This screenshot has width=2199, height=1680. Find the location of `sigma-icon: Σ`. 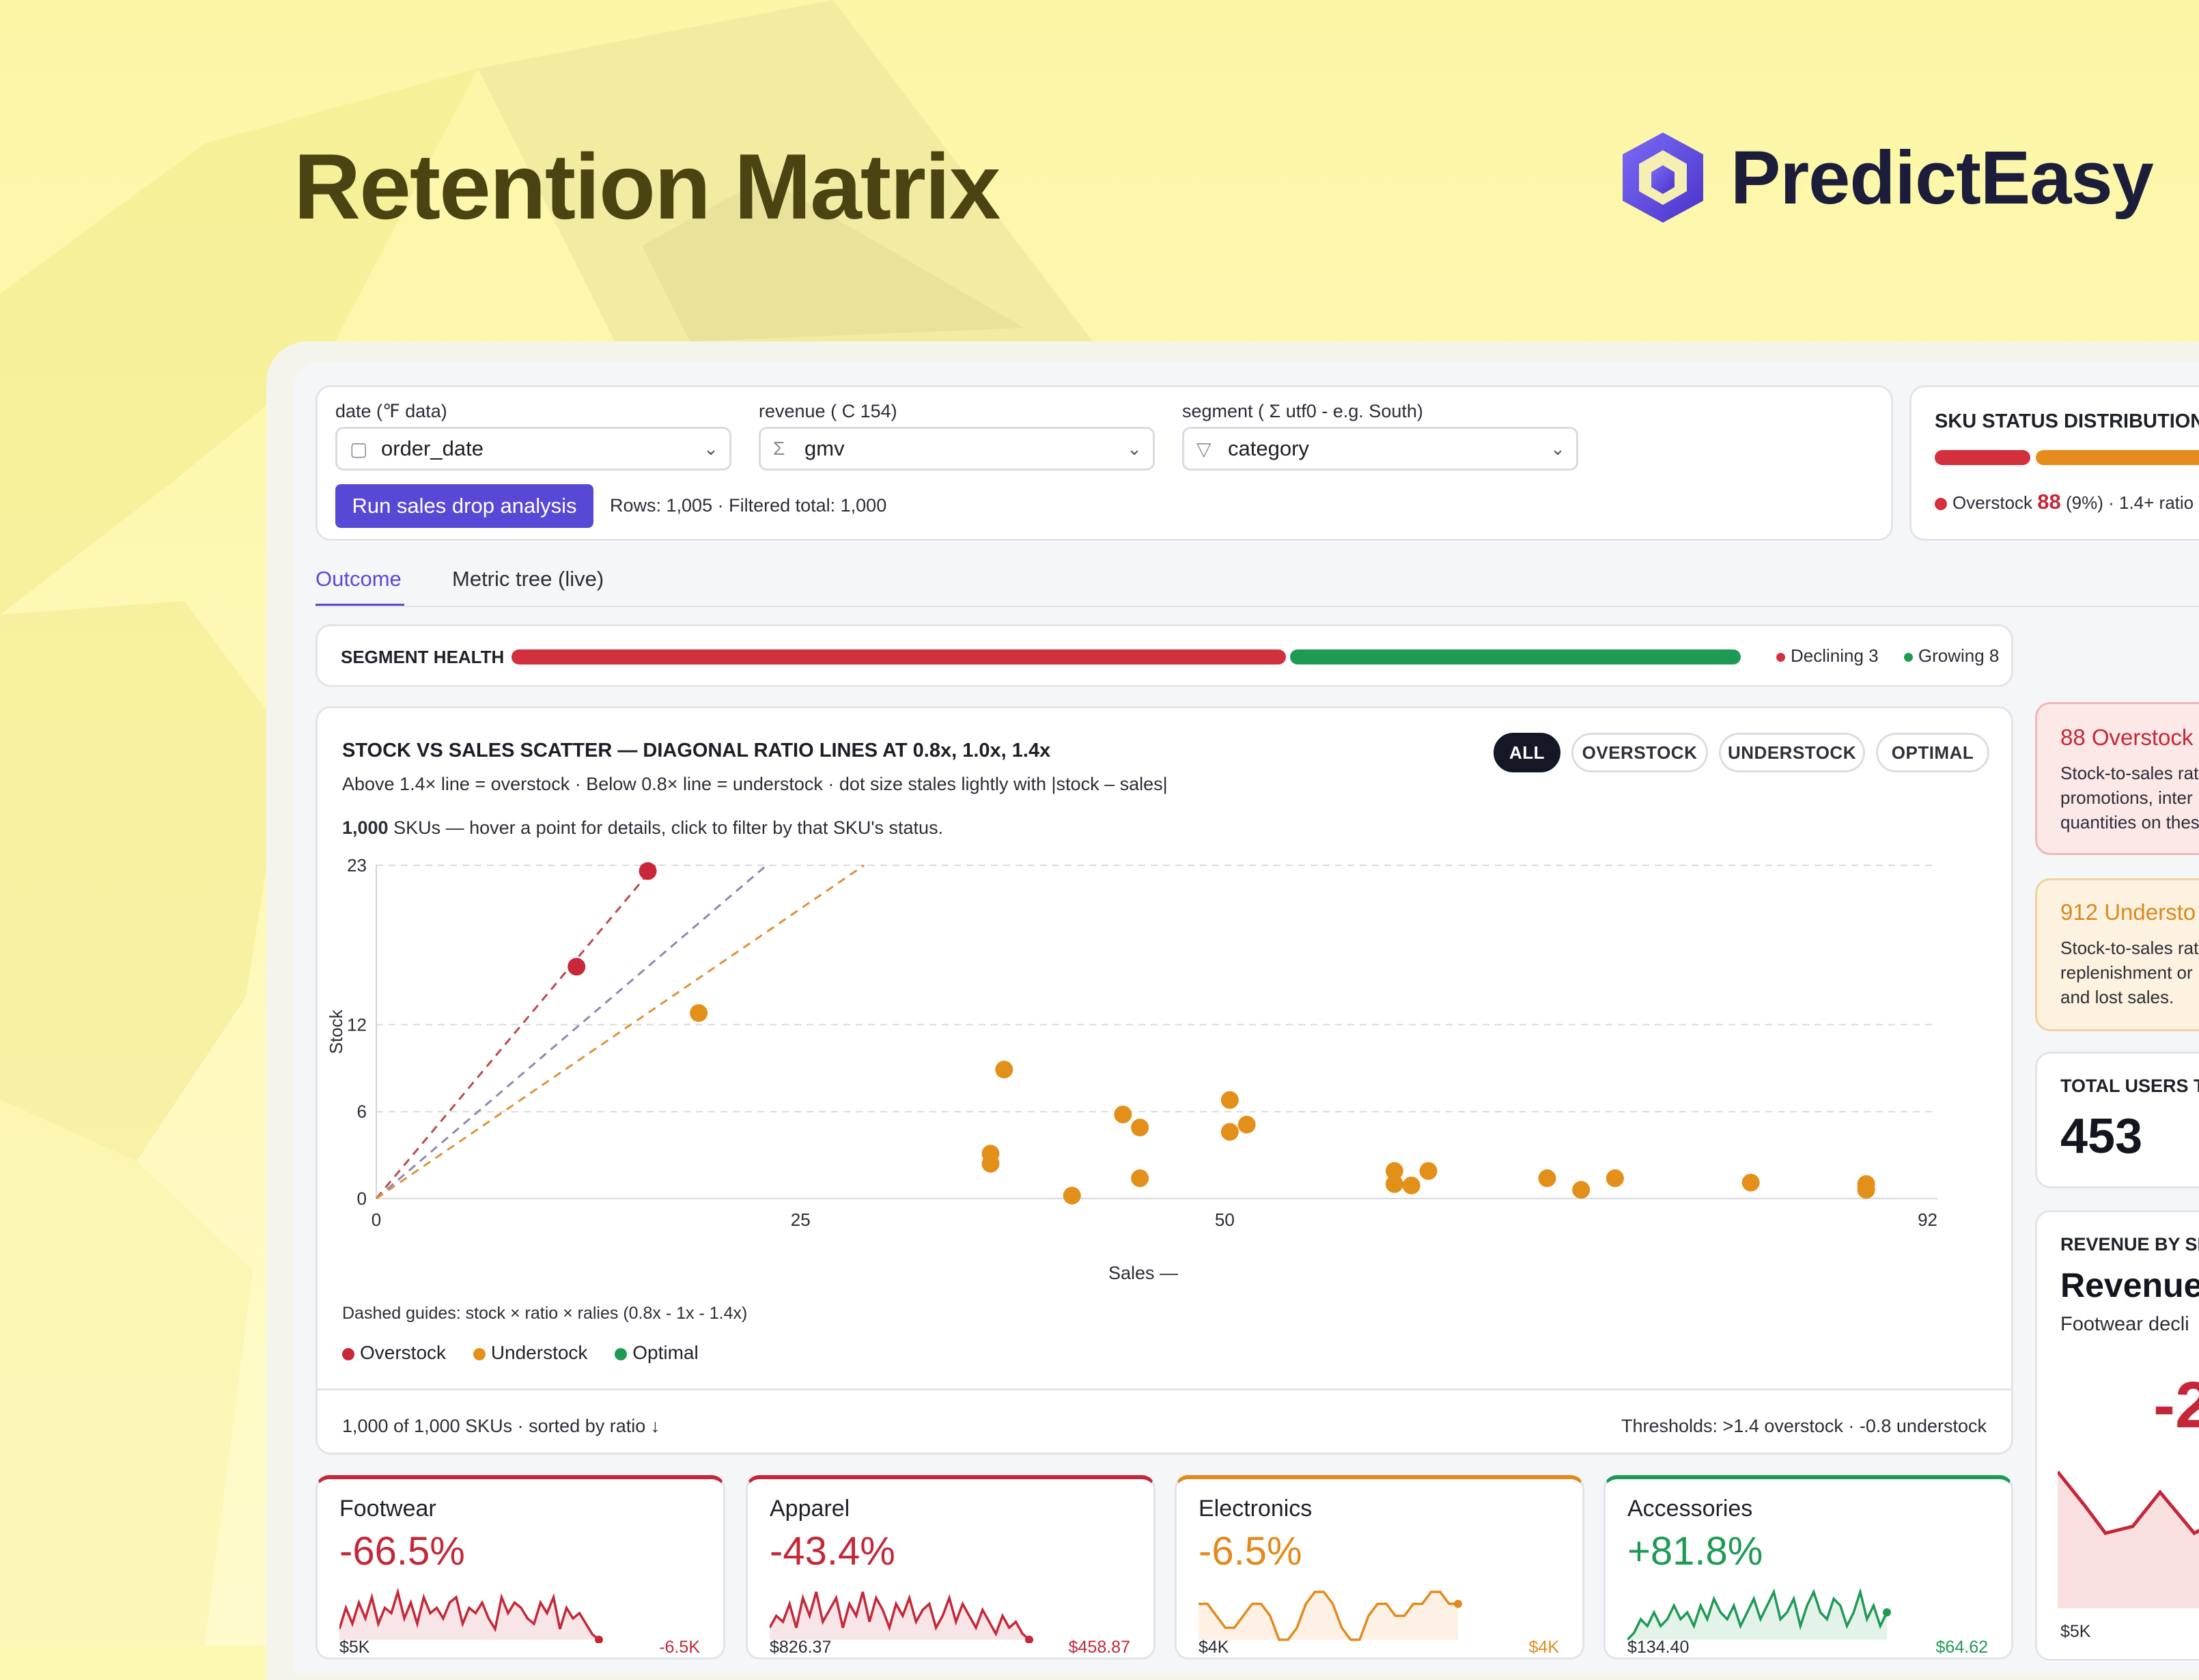

sigma-icon: Σ is located at coordinates (779, 448).